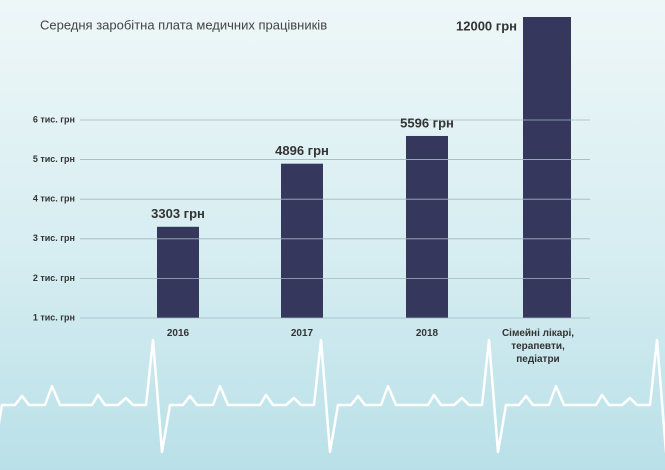 The width and height of the screenshot is (665, 470). I want to click on y-tick-label: 2 тис. грн, so click(54, 278).